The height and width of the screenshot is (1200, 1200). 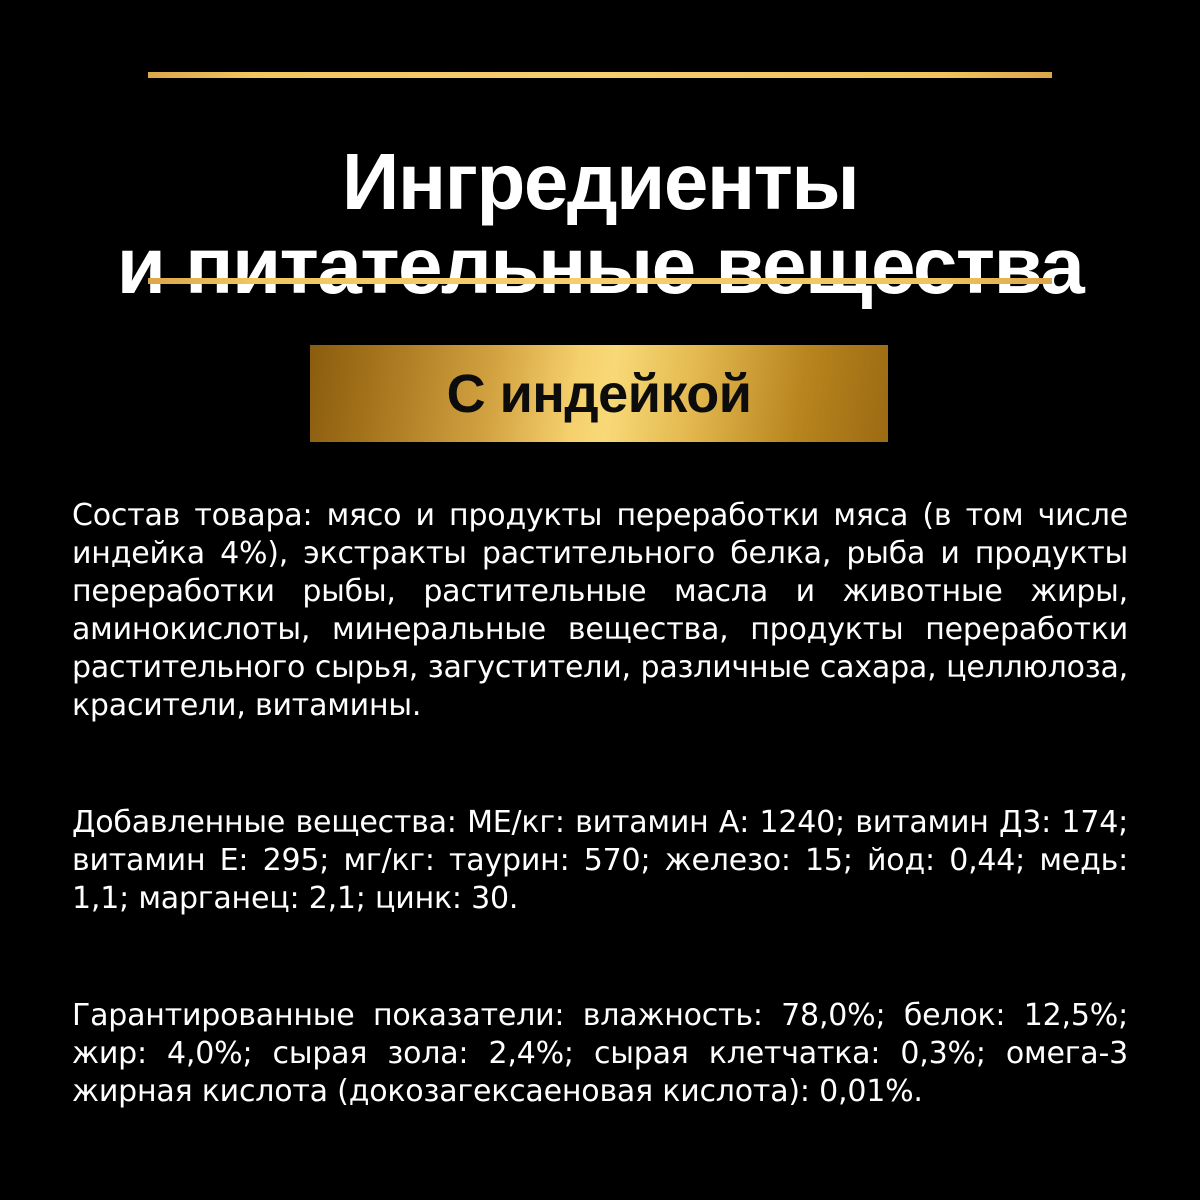 What do you see at coordinates (600, 181) in the screenshot?
I see `page-title-line-1: Ингредиенты` at bounding box center [600, 181].